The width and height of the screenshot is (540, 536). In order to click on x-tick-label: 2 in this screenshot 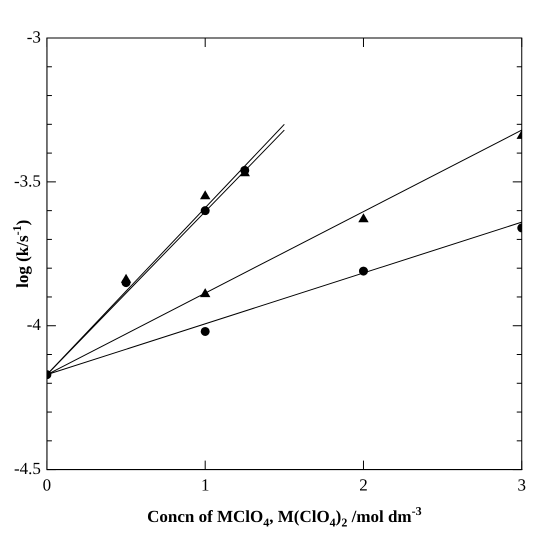, I will do `click(363, 484)`.